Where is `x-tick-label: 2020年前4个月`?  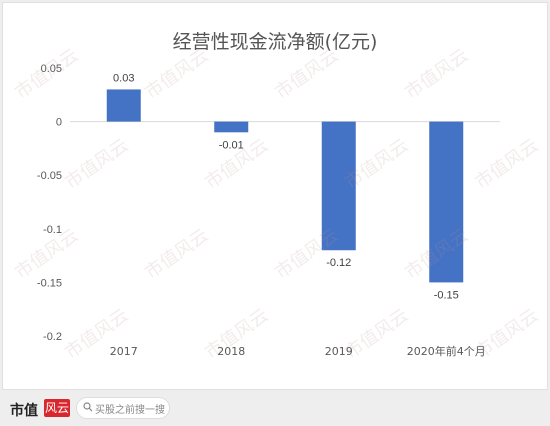
x-tick-label: 2020年前4个月 is located at coordinates (446, 351).